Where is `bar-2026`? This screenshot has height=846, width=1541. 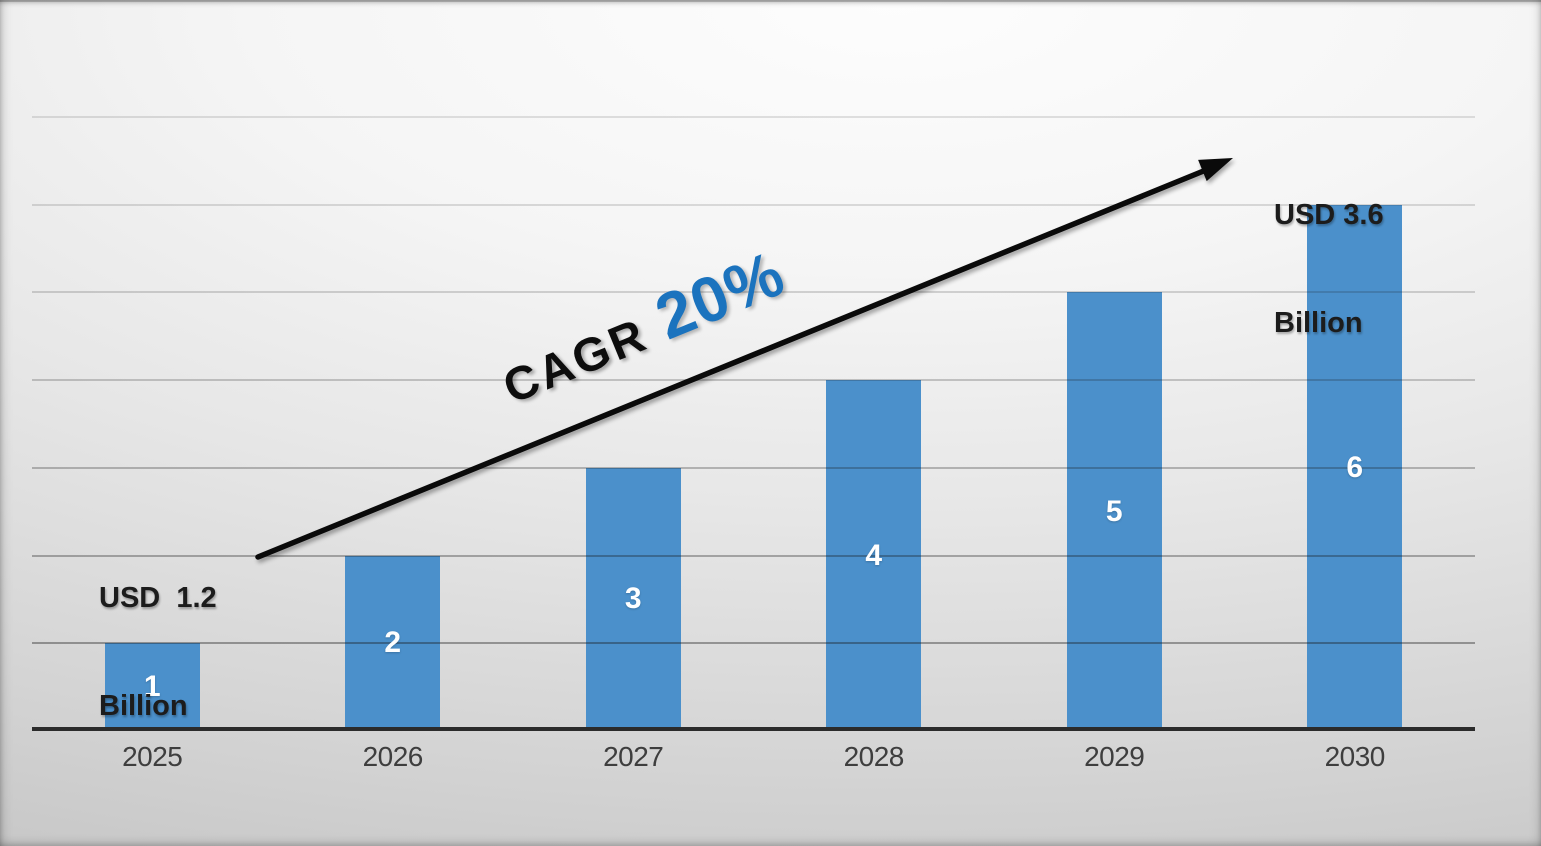 bar-2026 is located at coordinates (393, 643).